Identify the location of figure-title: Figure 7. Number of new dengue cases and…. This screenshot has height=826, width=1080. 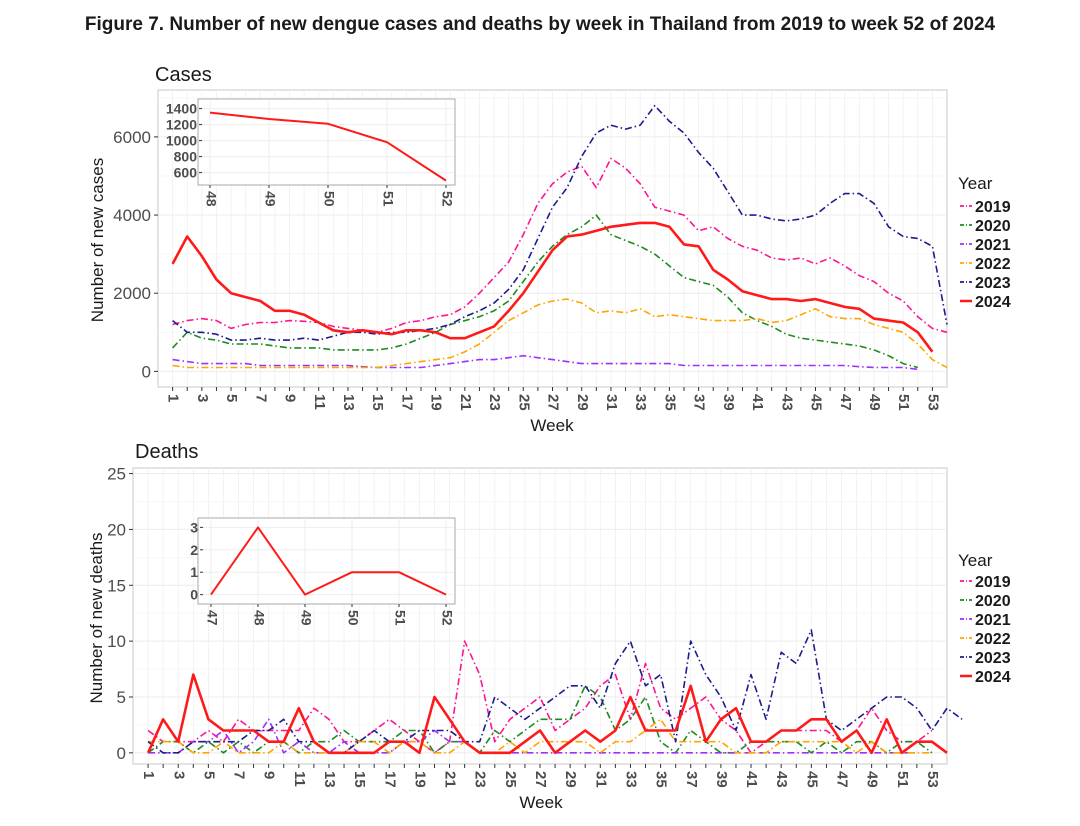
(540, 24).